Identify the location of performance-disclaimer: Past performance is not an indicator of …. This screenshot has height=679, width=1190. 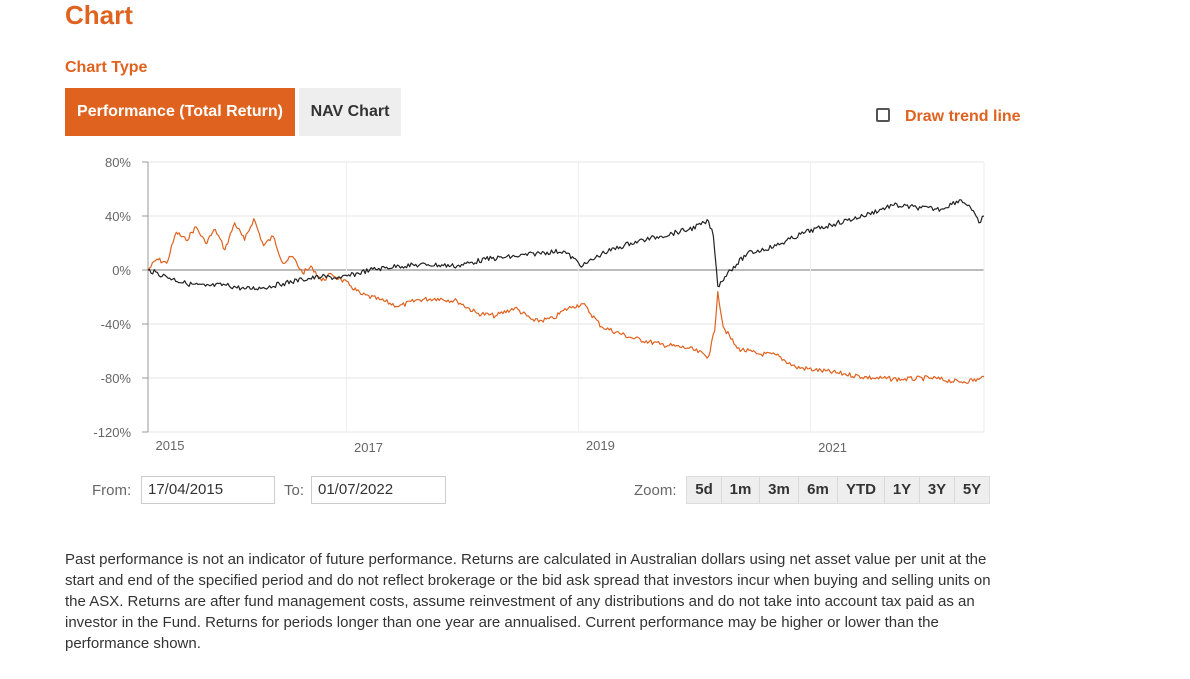
(528, 601).